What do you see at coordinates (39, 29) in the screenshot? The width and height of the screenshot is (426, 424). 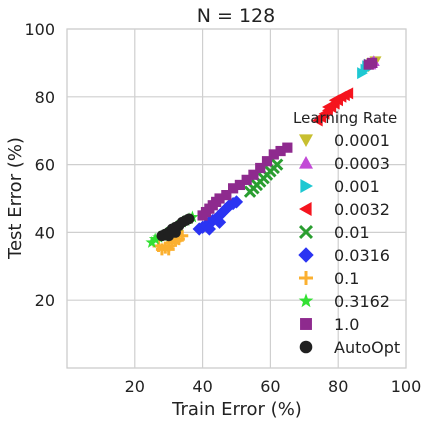 I see `y-tick-label: 100` at bounding box center [39, 29].